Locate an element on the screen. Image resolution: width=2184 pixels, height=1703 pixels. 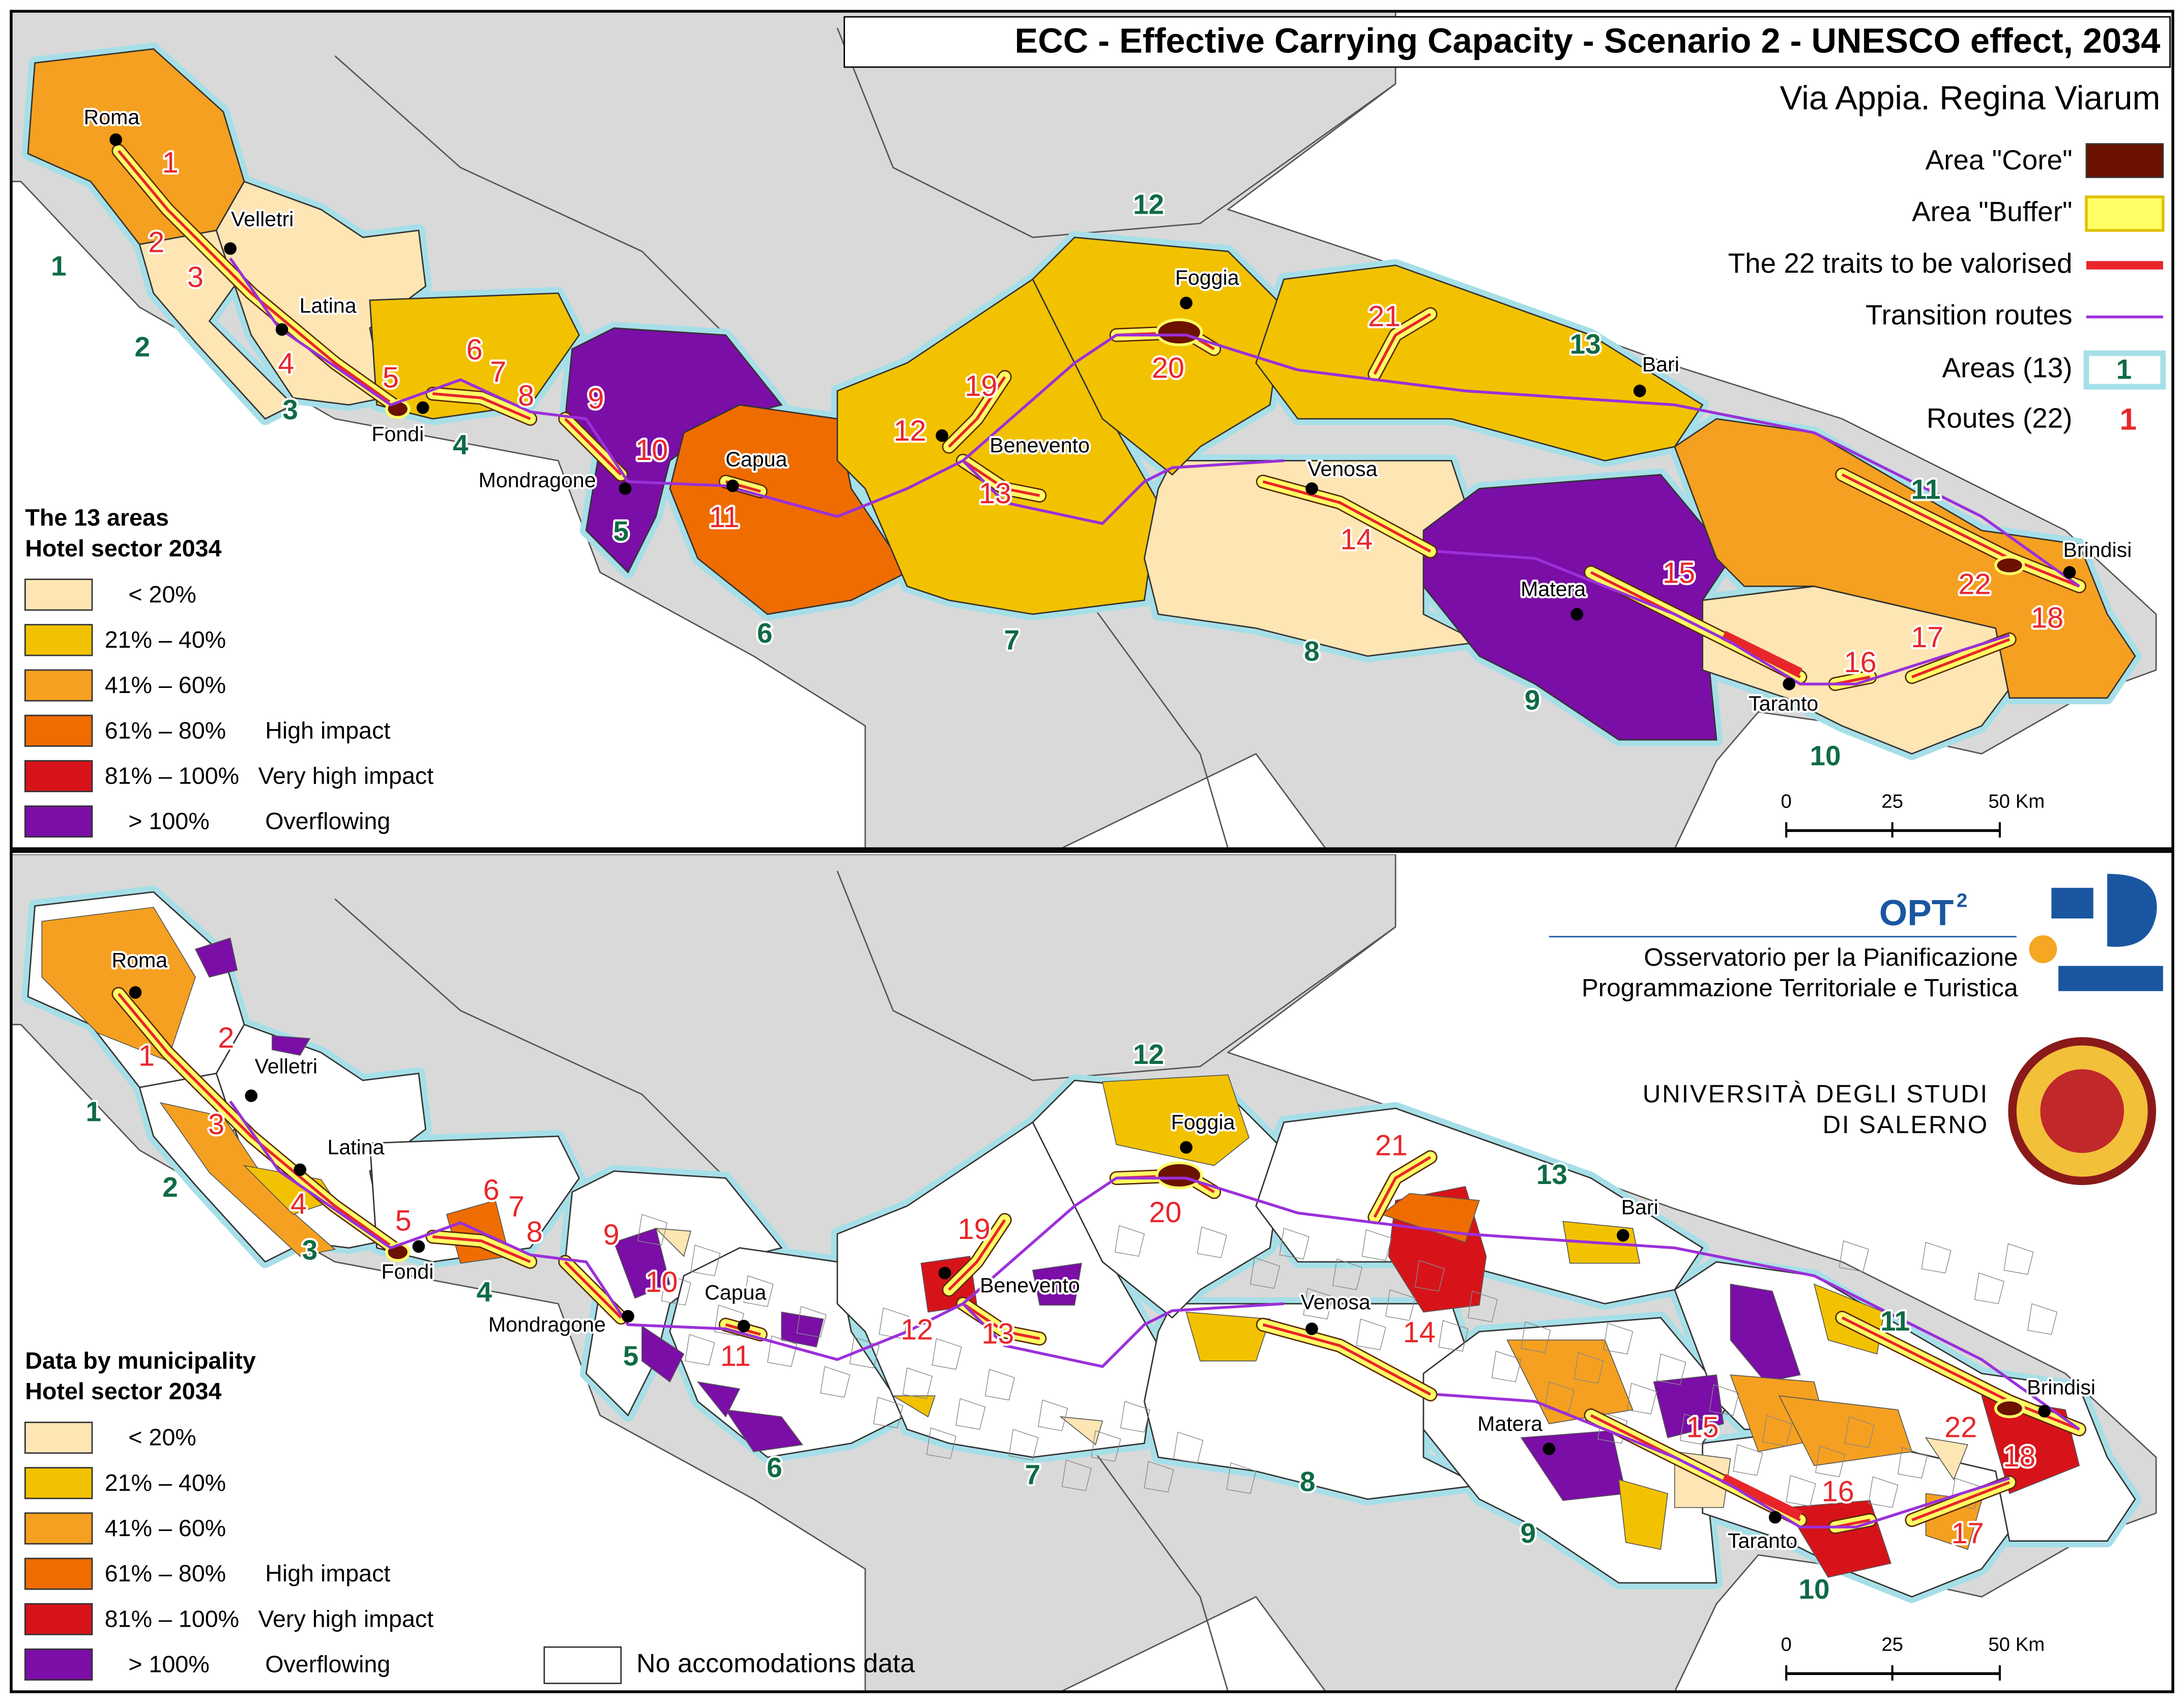
route-number: 6 is located at coordinates (475, 350).